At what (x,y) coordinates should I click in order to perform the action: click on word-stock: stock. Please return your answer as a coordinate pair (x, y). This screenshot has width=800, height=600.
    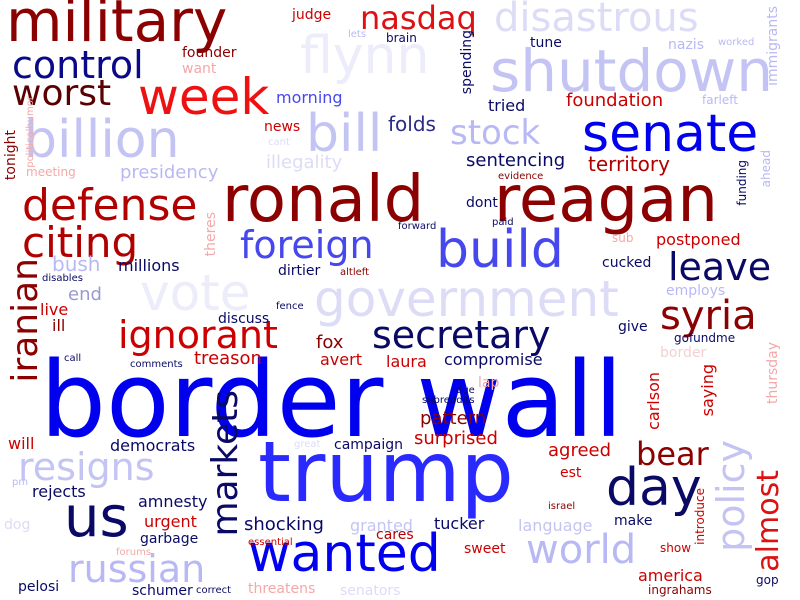
    Looking at the image, I should click on (495, 133).